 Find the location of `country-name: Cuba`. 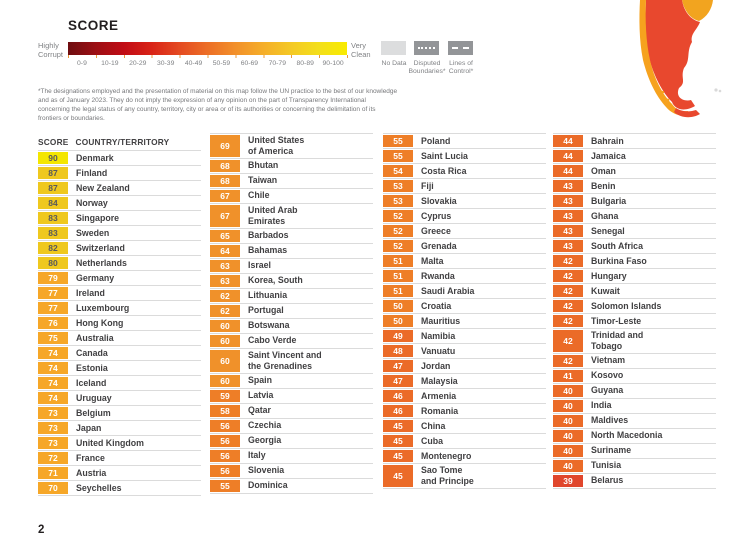

country-name: Cuba is located at coordinates (432, 440).